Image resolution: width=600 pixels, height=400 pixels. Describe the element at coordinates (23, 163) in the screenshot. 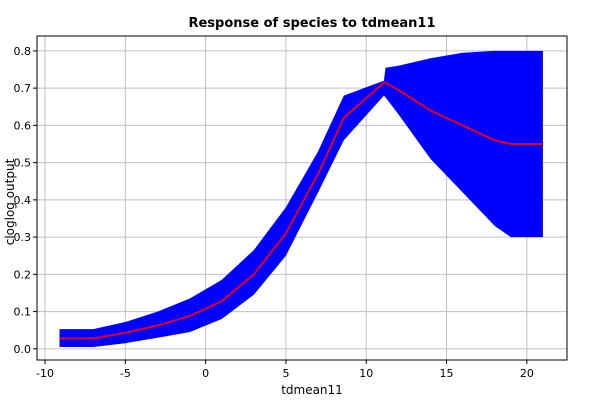

I see `y-tick-label: 0.5` at that location.